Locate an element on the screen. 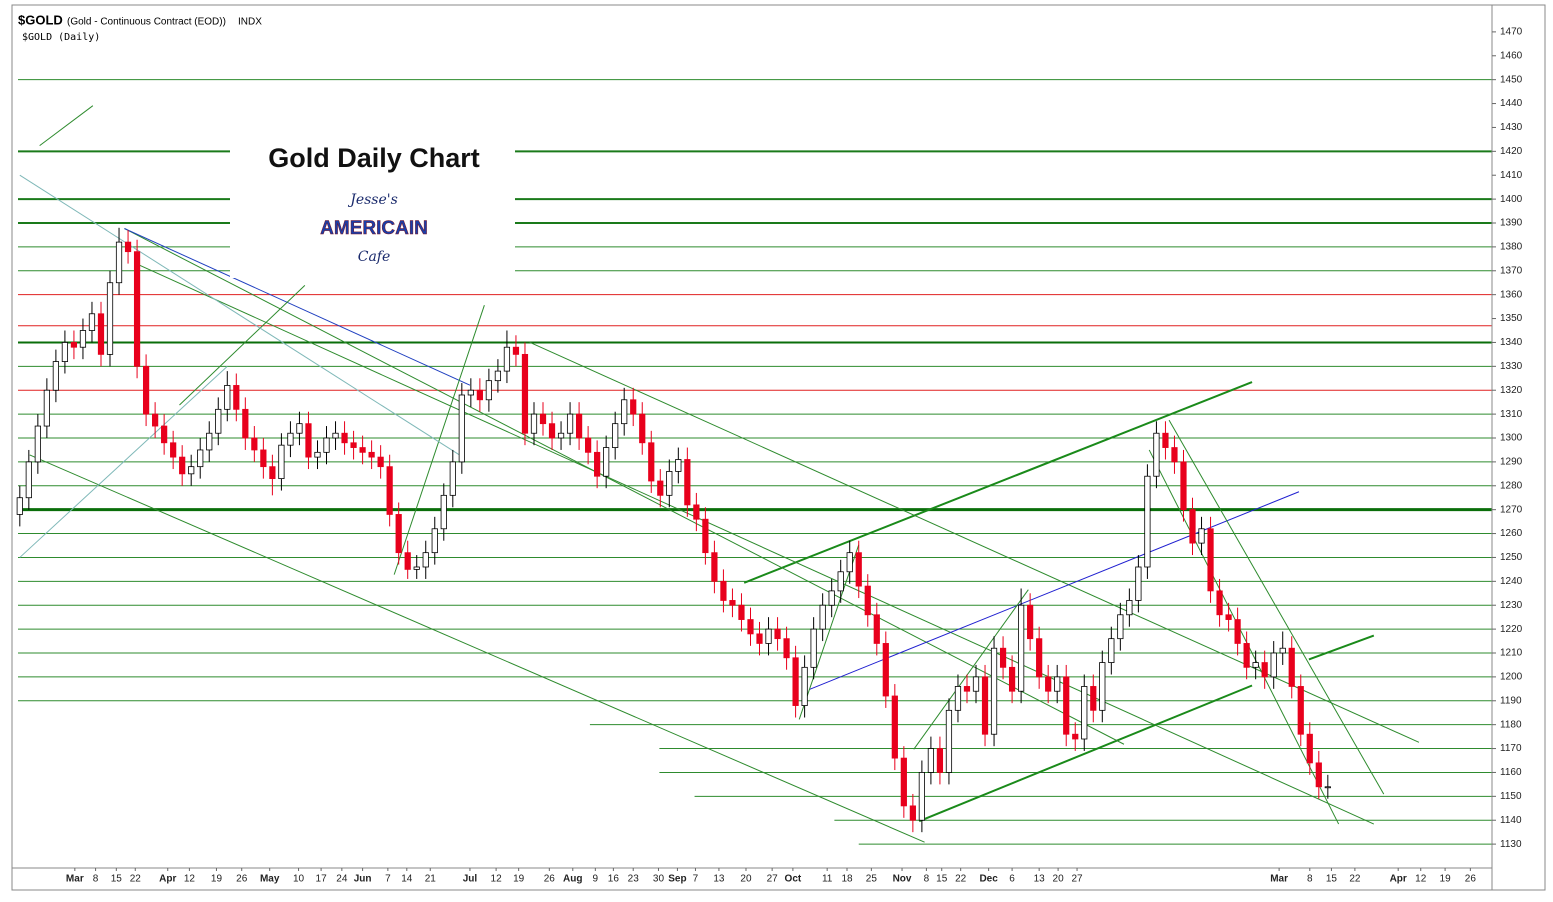 The width and height of the screenshot is (1553, 902). x-tick-label: 22 is located at coordinates (1355, 879).